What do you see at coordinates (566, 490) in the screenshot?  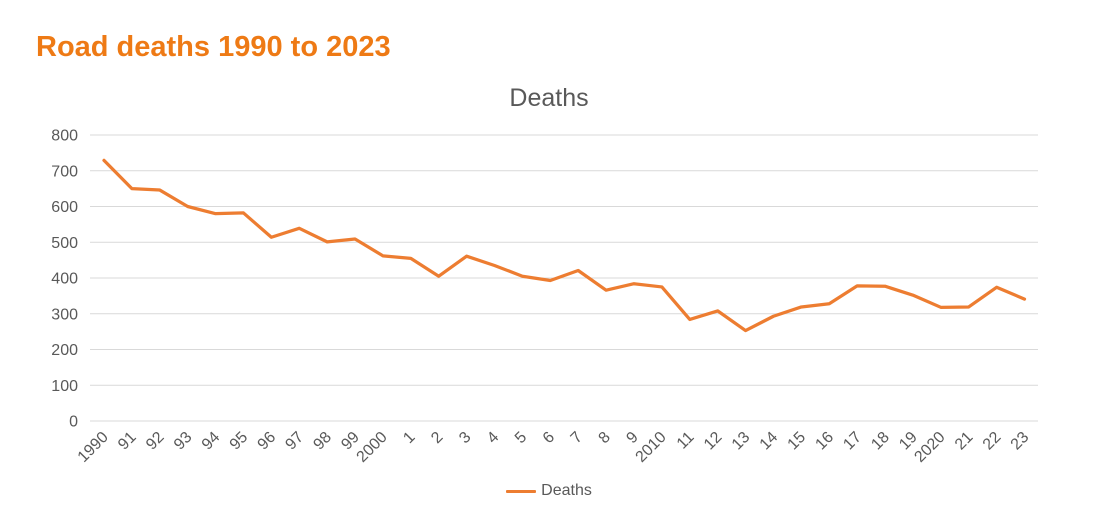 I see `legend-label: Deaths` at bounding box center [566, 490].